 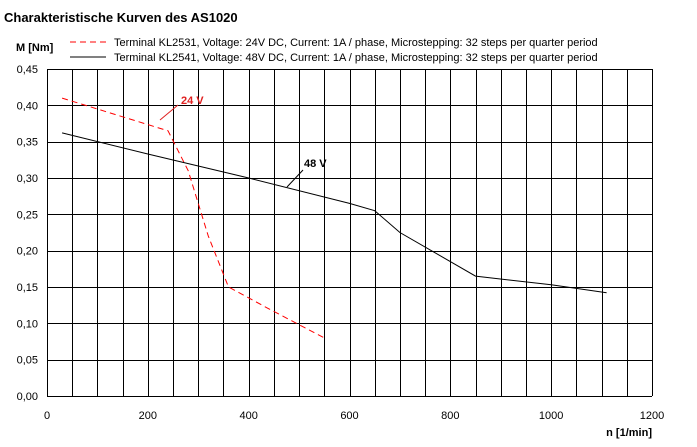 What do you see at coordinates (248, 416) in the screenshot?
I see `x-tick-label: 400` at bounding box center [248, 416].